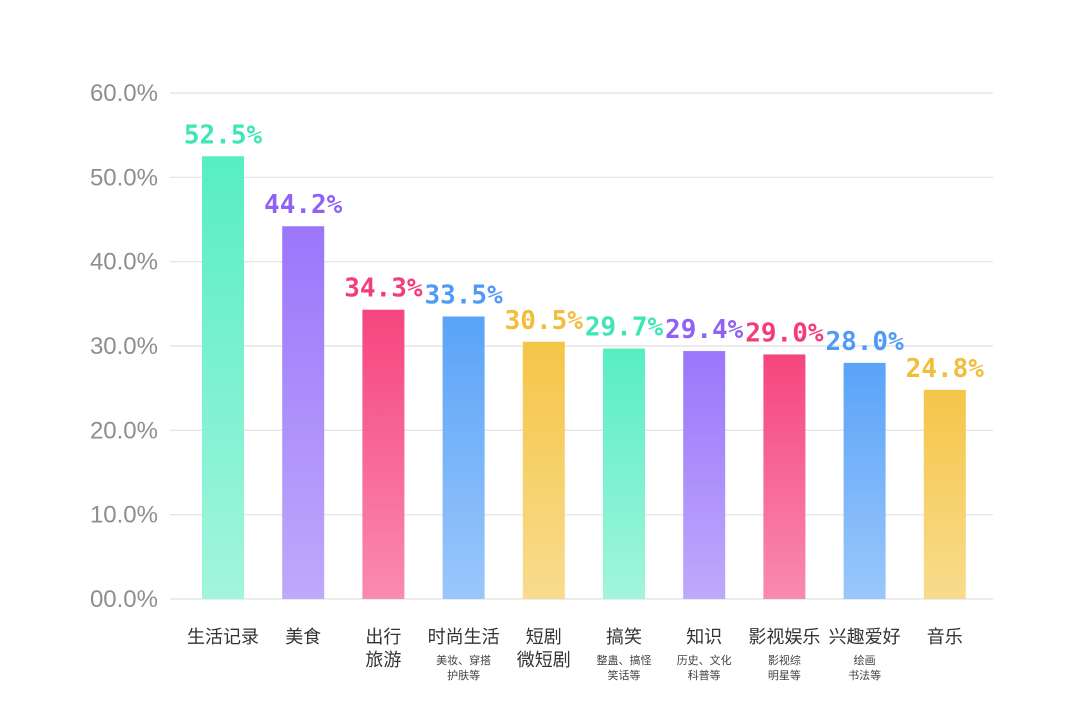 The image size is (1080, 719). What do you see at coordinates (223, 637) in the screenshot?
I see `category-label: 生活记录` at bounding box center [223, 637].